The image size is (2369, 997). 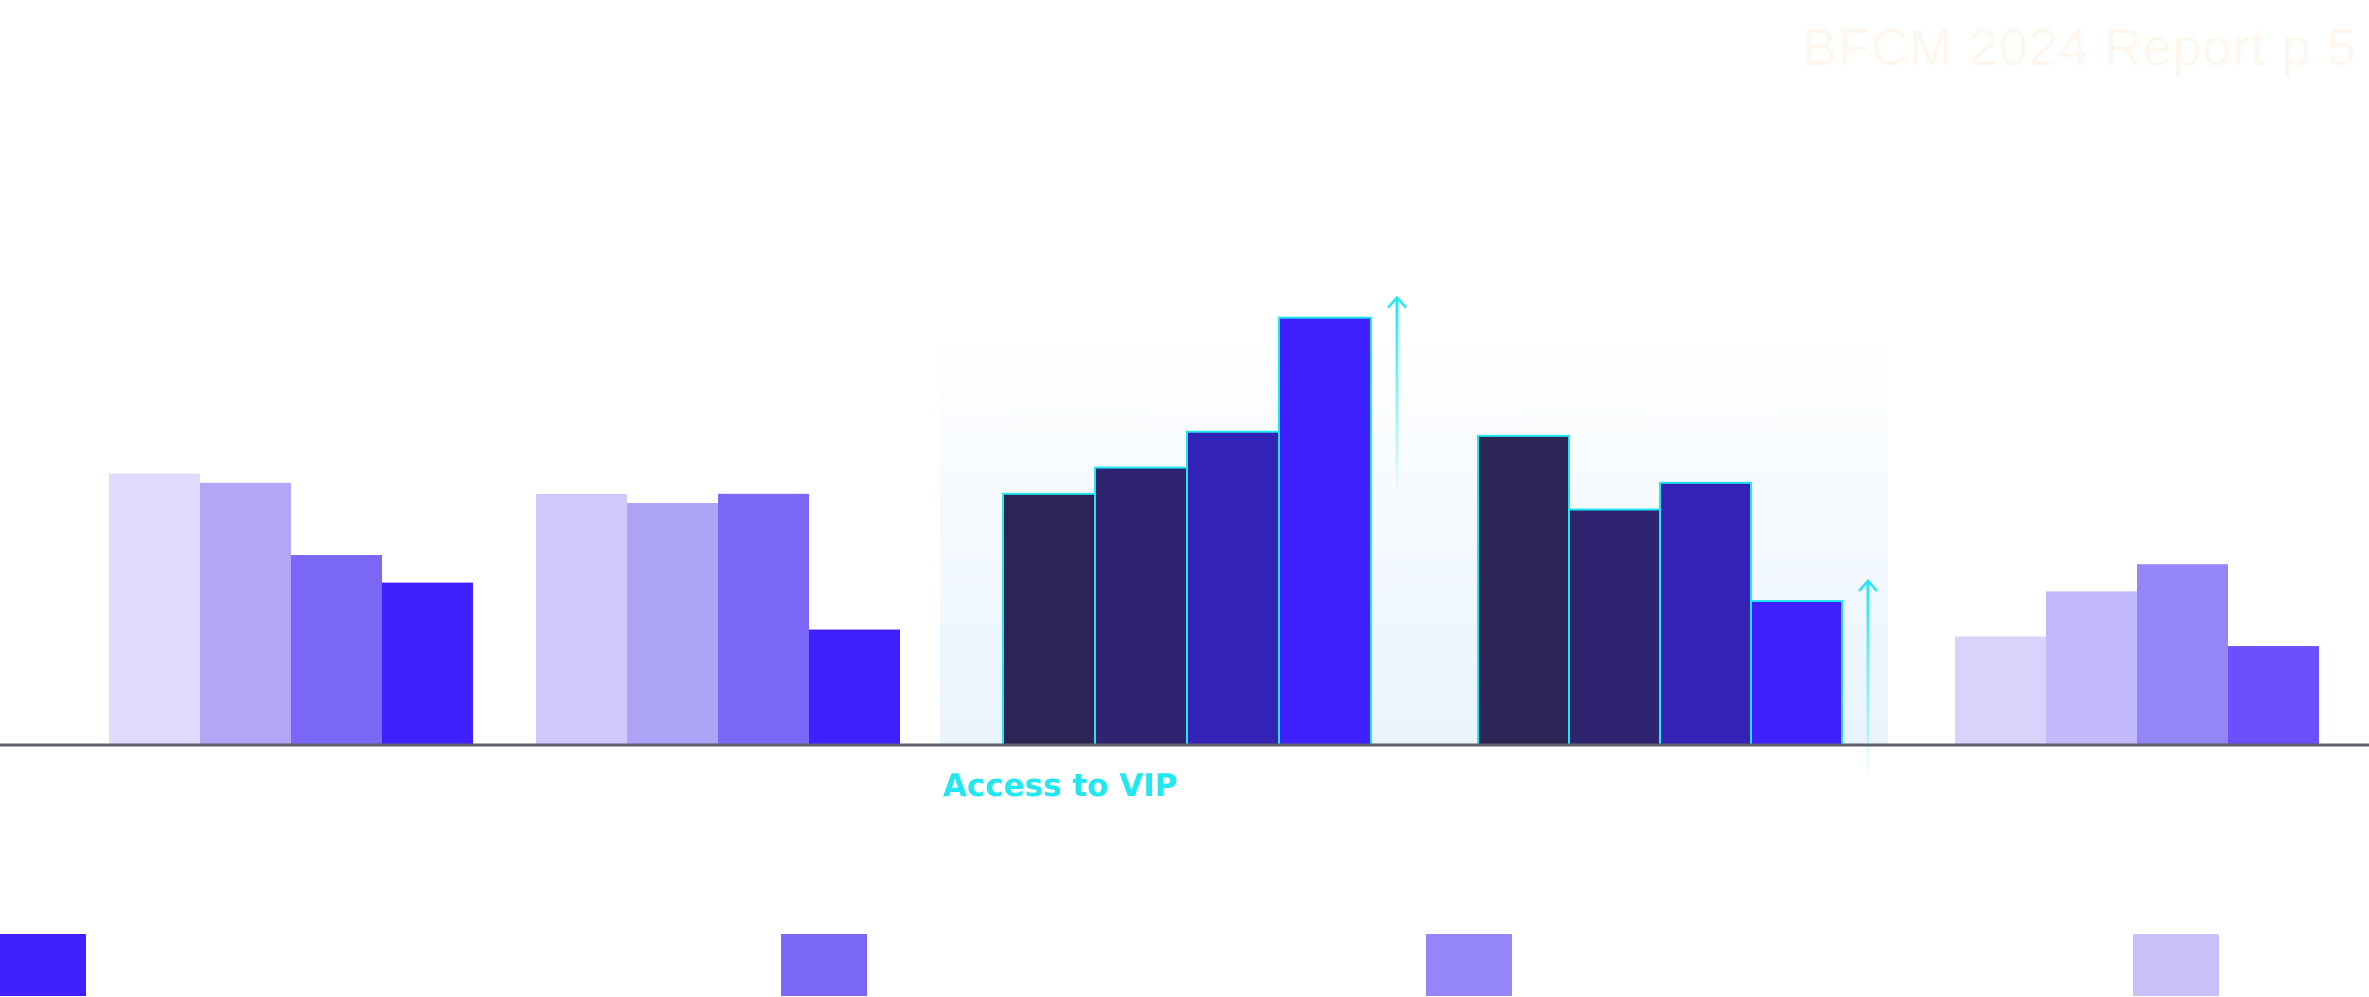 I want to click on bar-g4-b1, so click(x=1523, y=590).